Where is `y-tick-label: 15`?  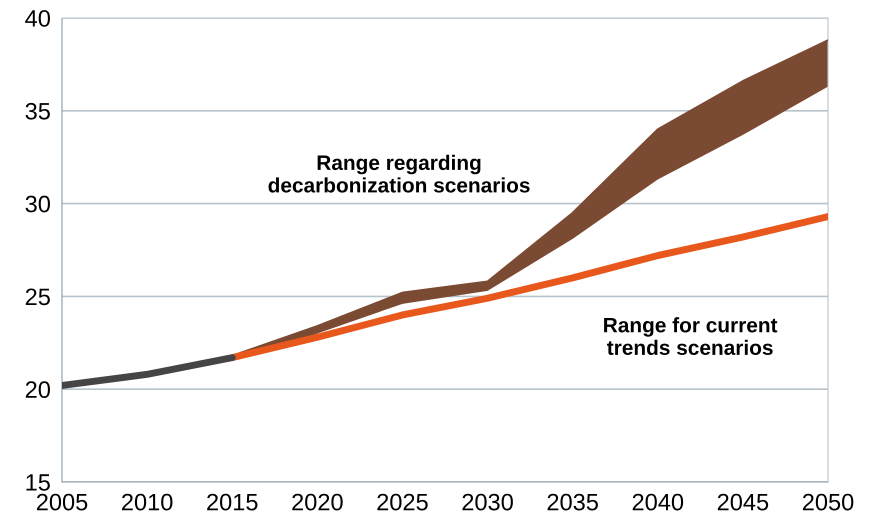
y-tick-label: 15 is located at coordinates (38, 482).